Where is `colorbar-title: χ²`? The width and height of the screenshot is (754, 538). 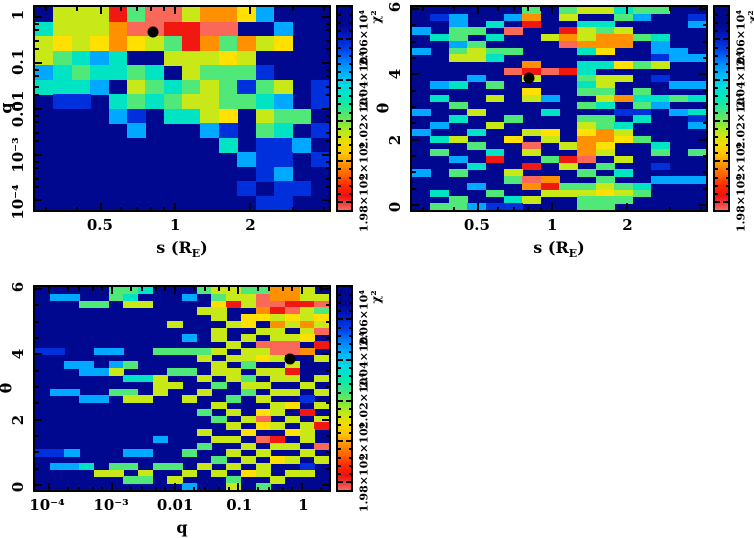 colorbar-title: χ² is located at coordinates (376, 297).